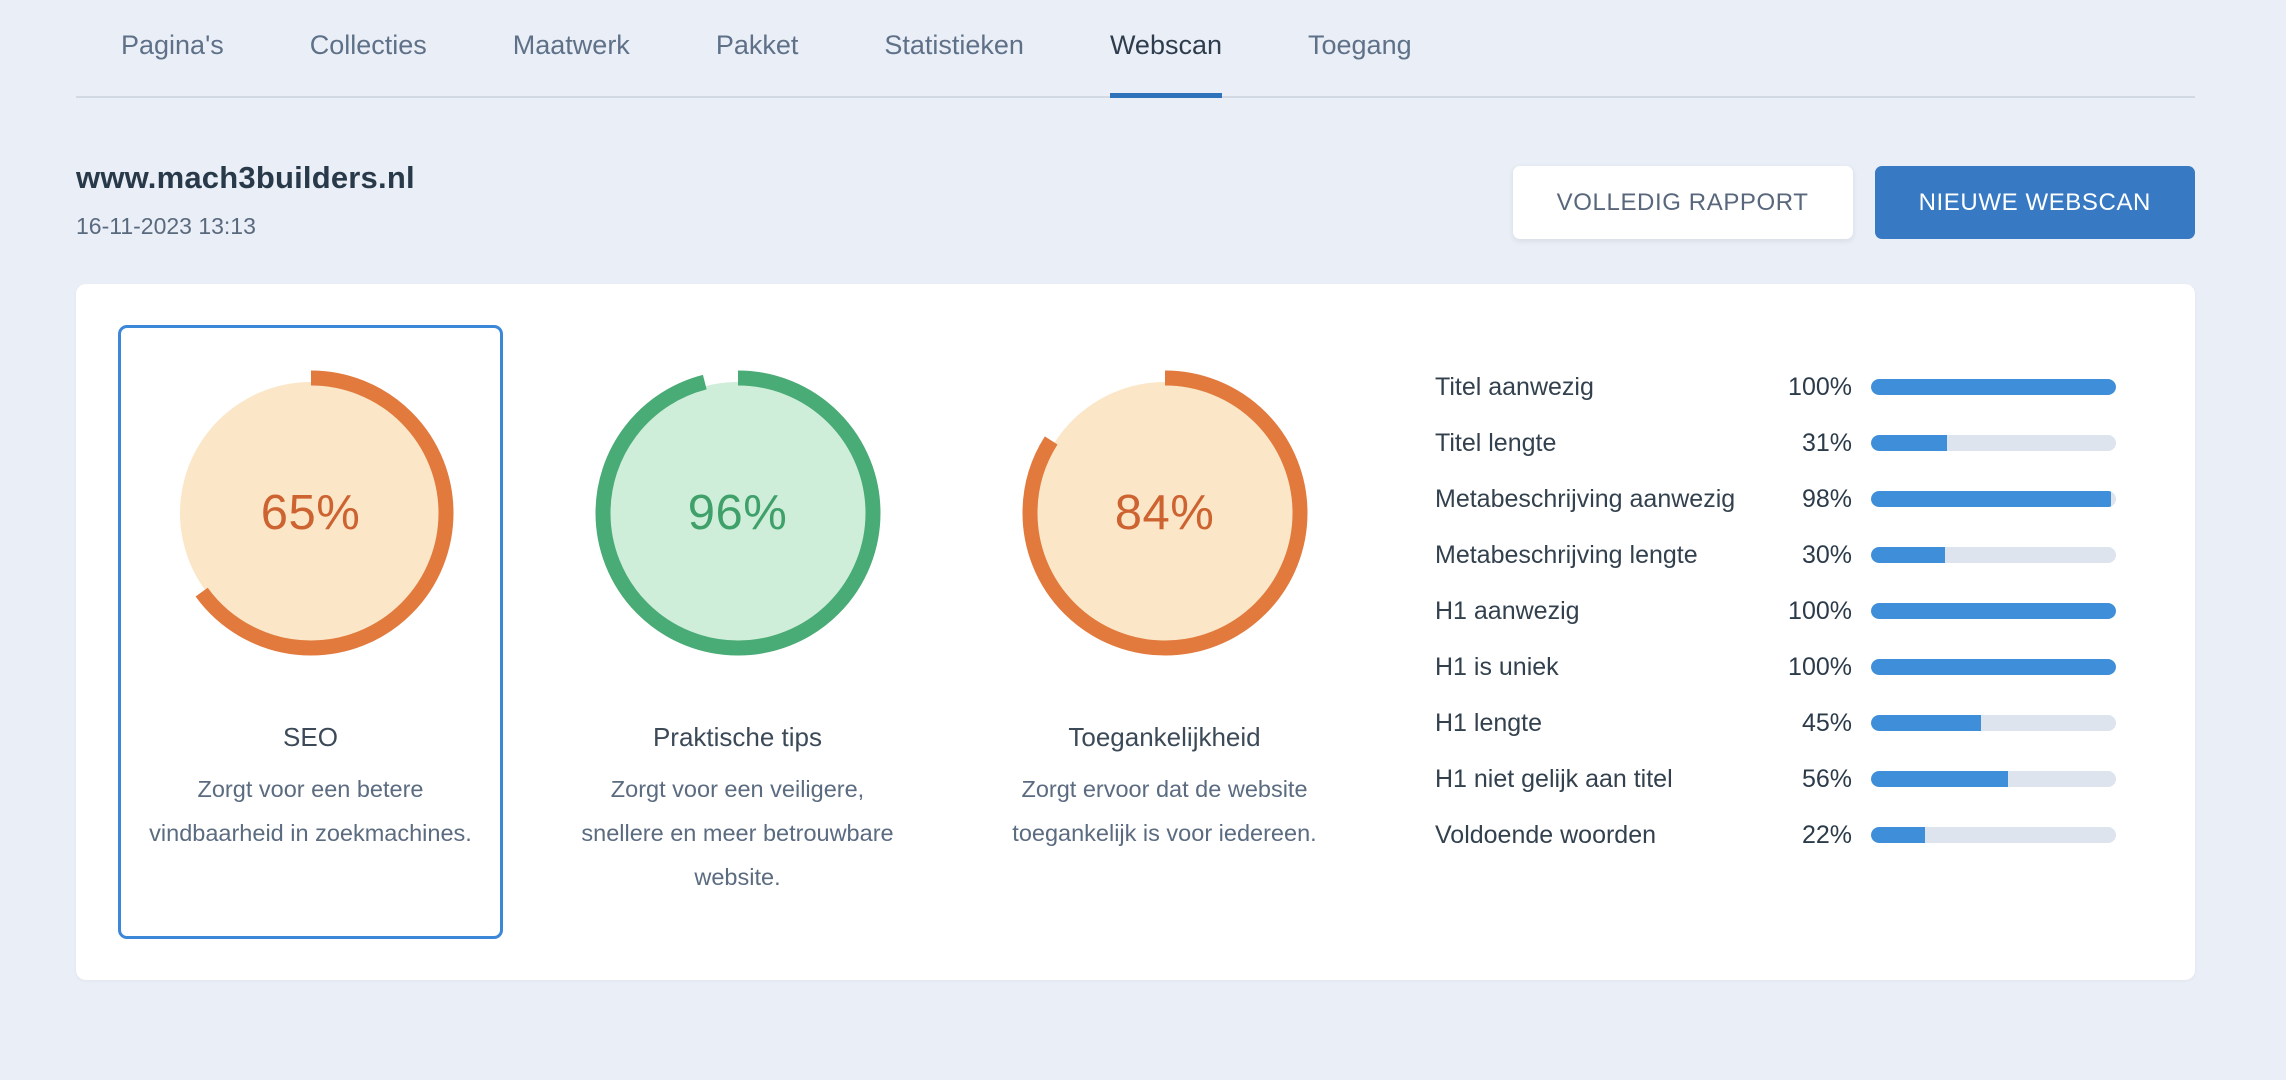 Image resolution: width=2286 pixels, height=1080 pixels. What do you see at coordinates (1497, 666) in the screenshot?
I see `metric-label: H1 is uniek` at bounding box center [1497, 666].